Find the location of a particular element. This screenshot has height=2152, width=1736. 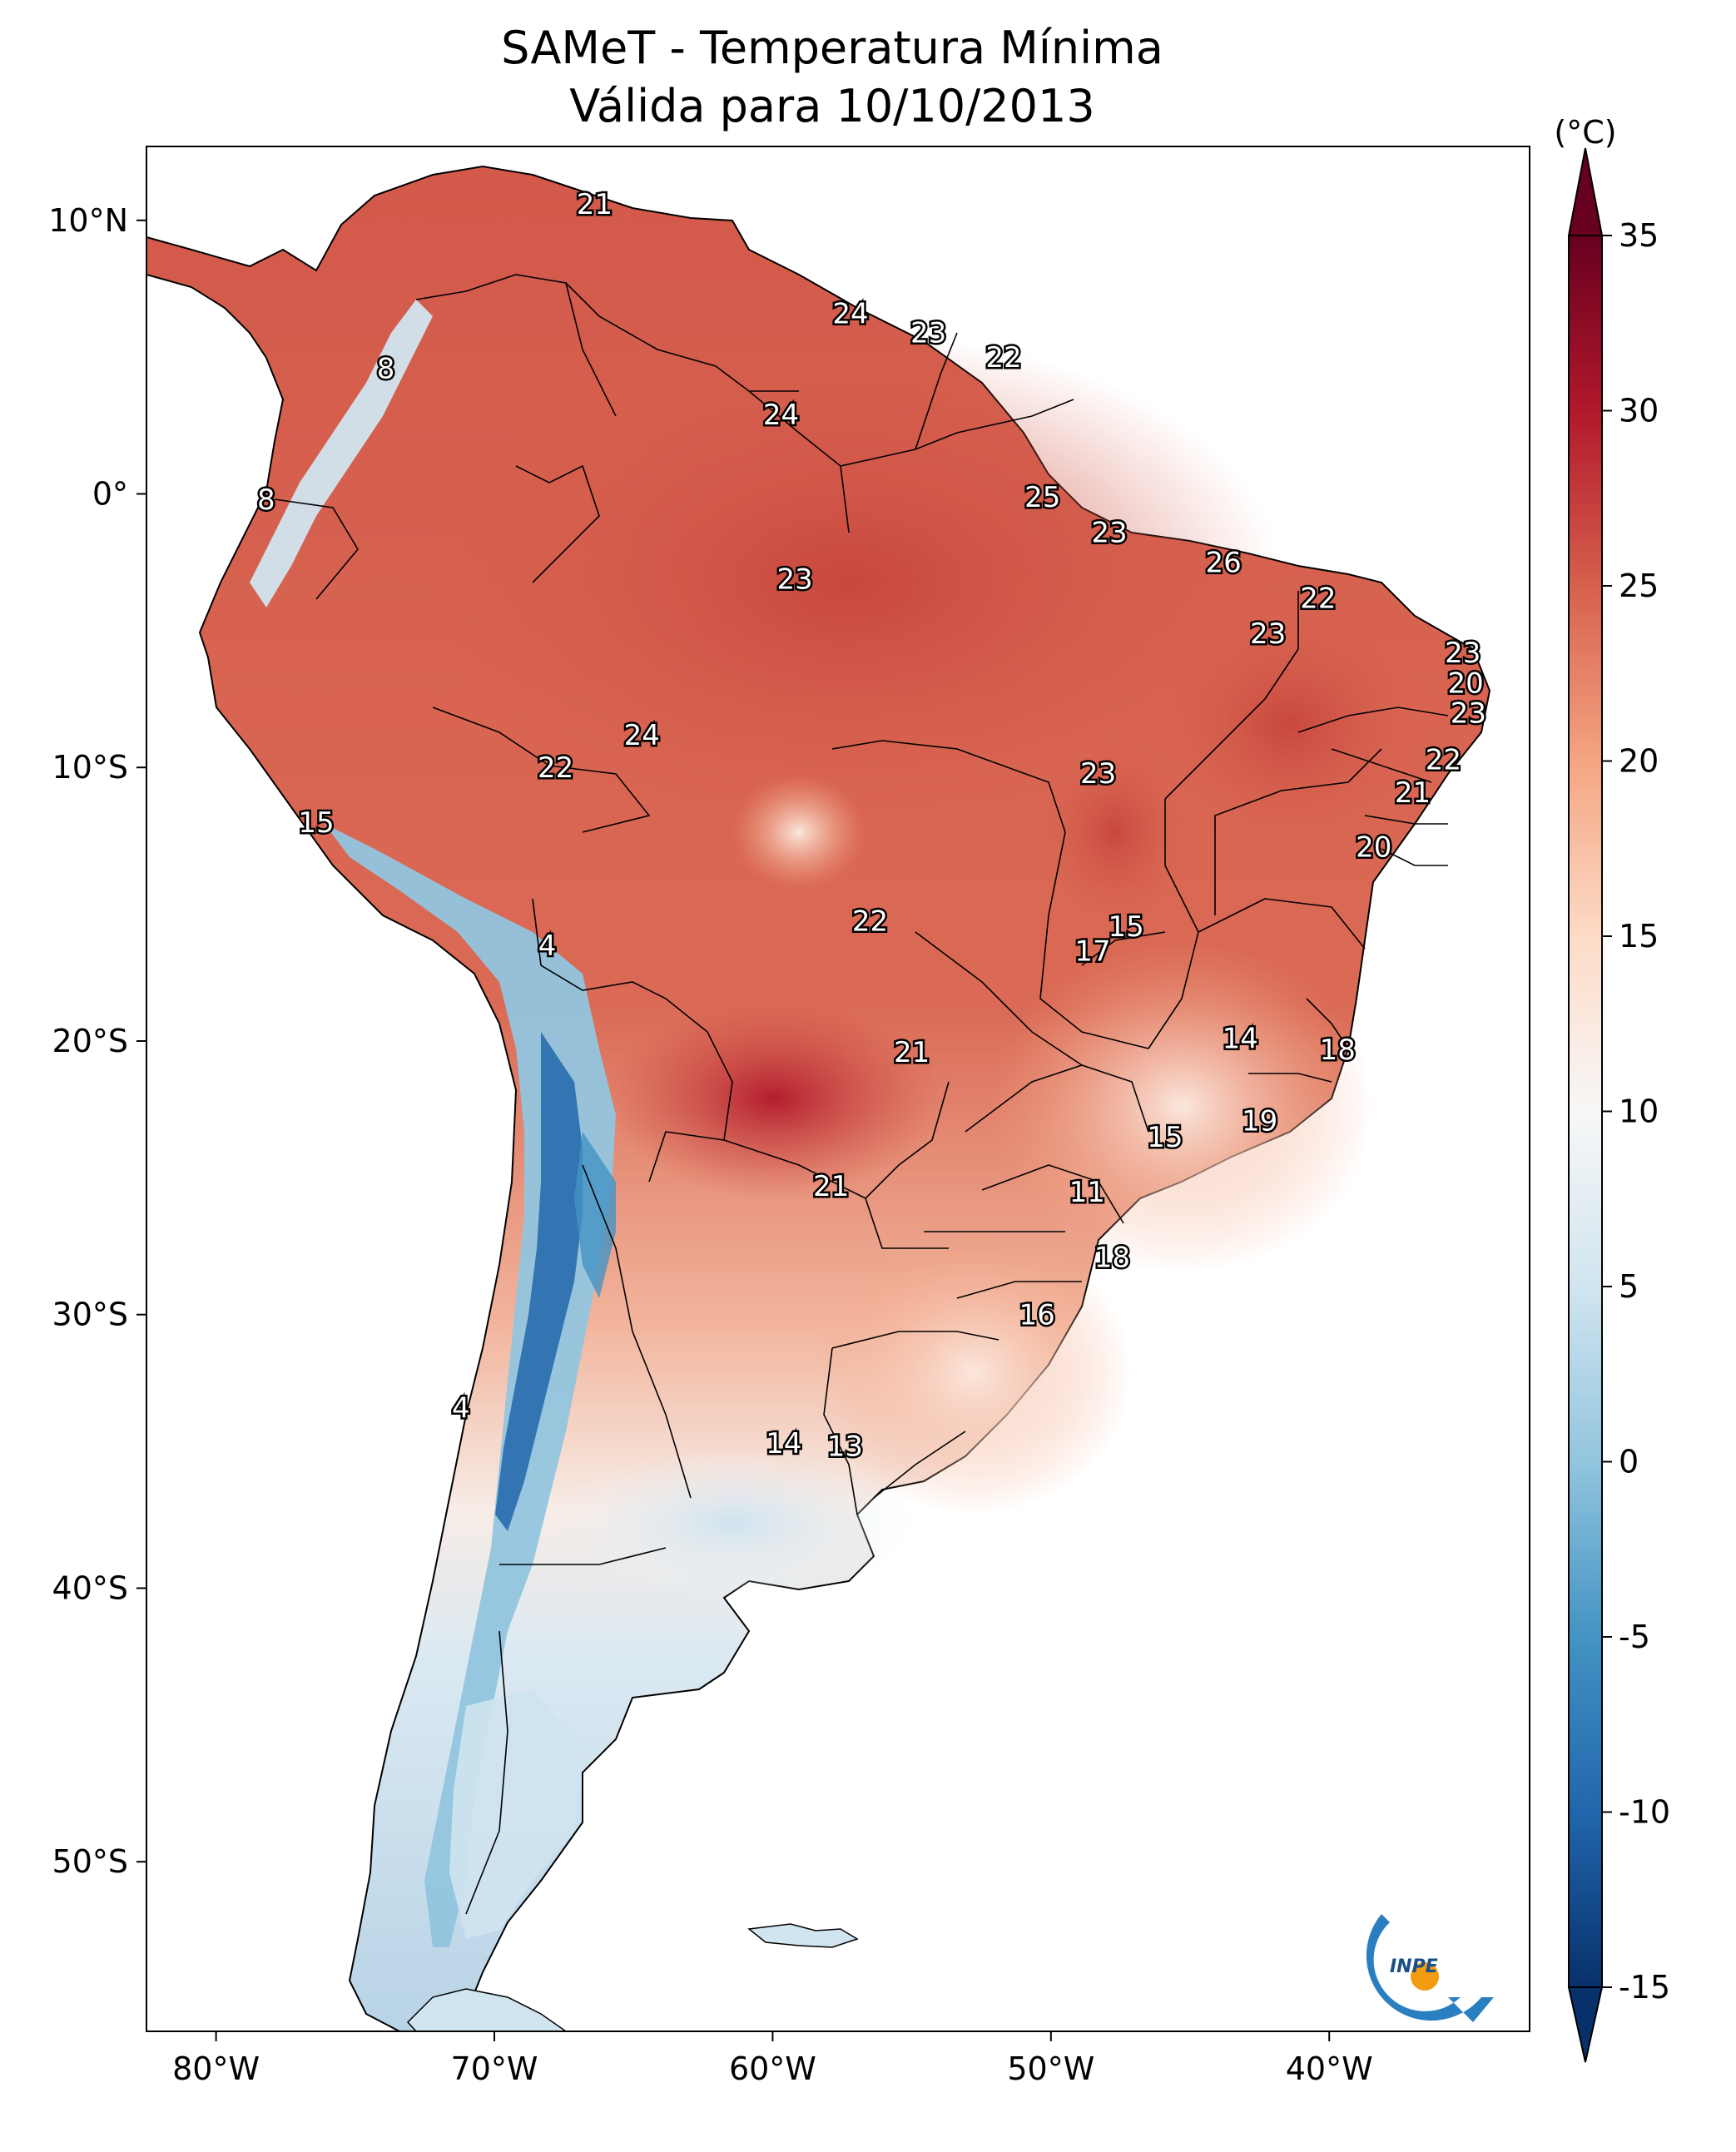

colorbar-tick-label: 5 is located at coordinates (1629, 1286).